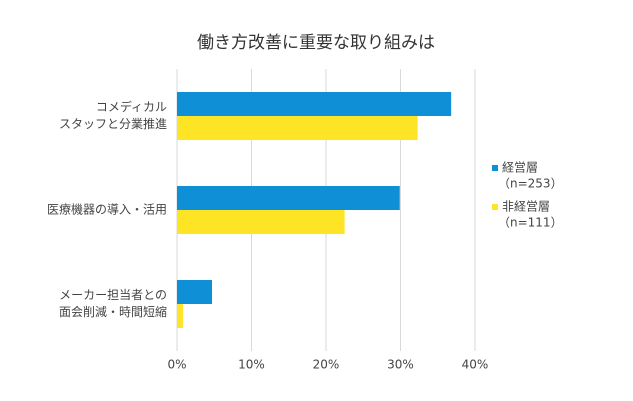  I want to click on x-tick-label: 30%, so click(400, 365).